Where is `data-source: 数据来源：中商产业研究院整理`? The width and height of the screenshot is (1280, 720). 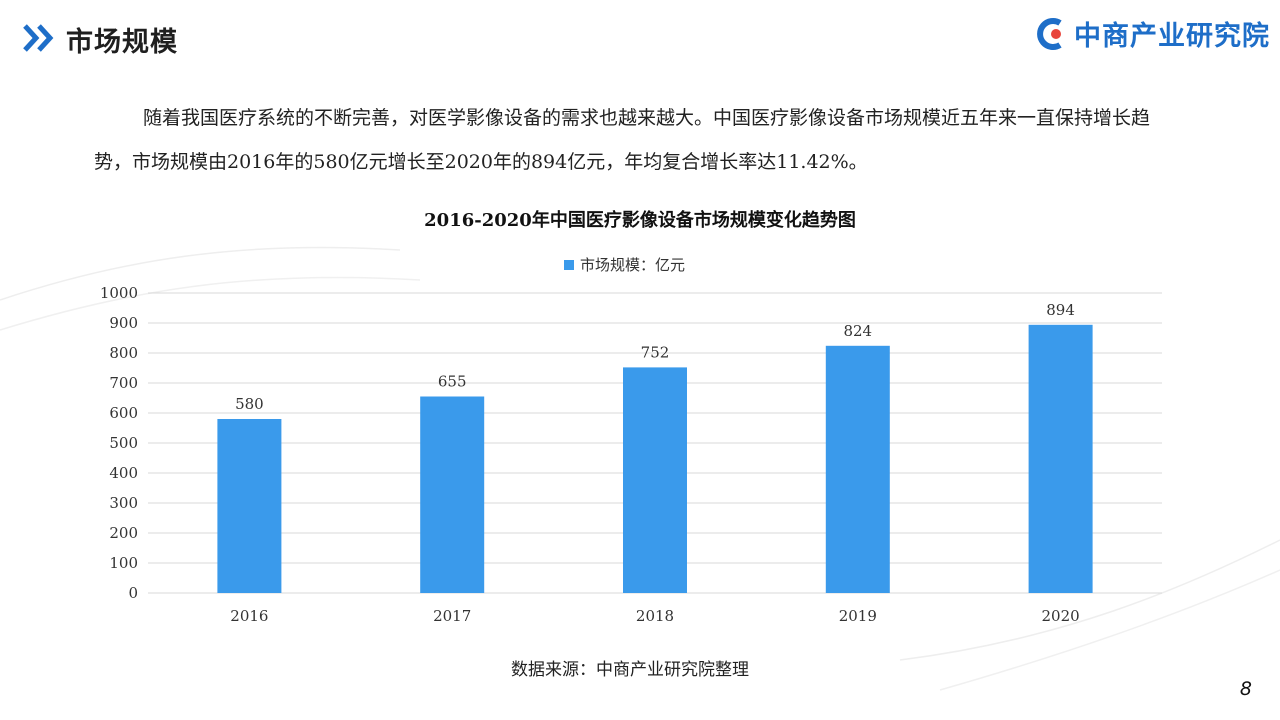
data-source: 数据来源：中商产业研究院整理 is located at coordinates (630, 670).